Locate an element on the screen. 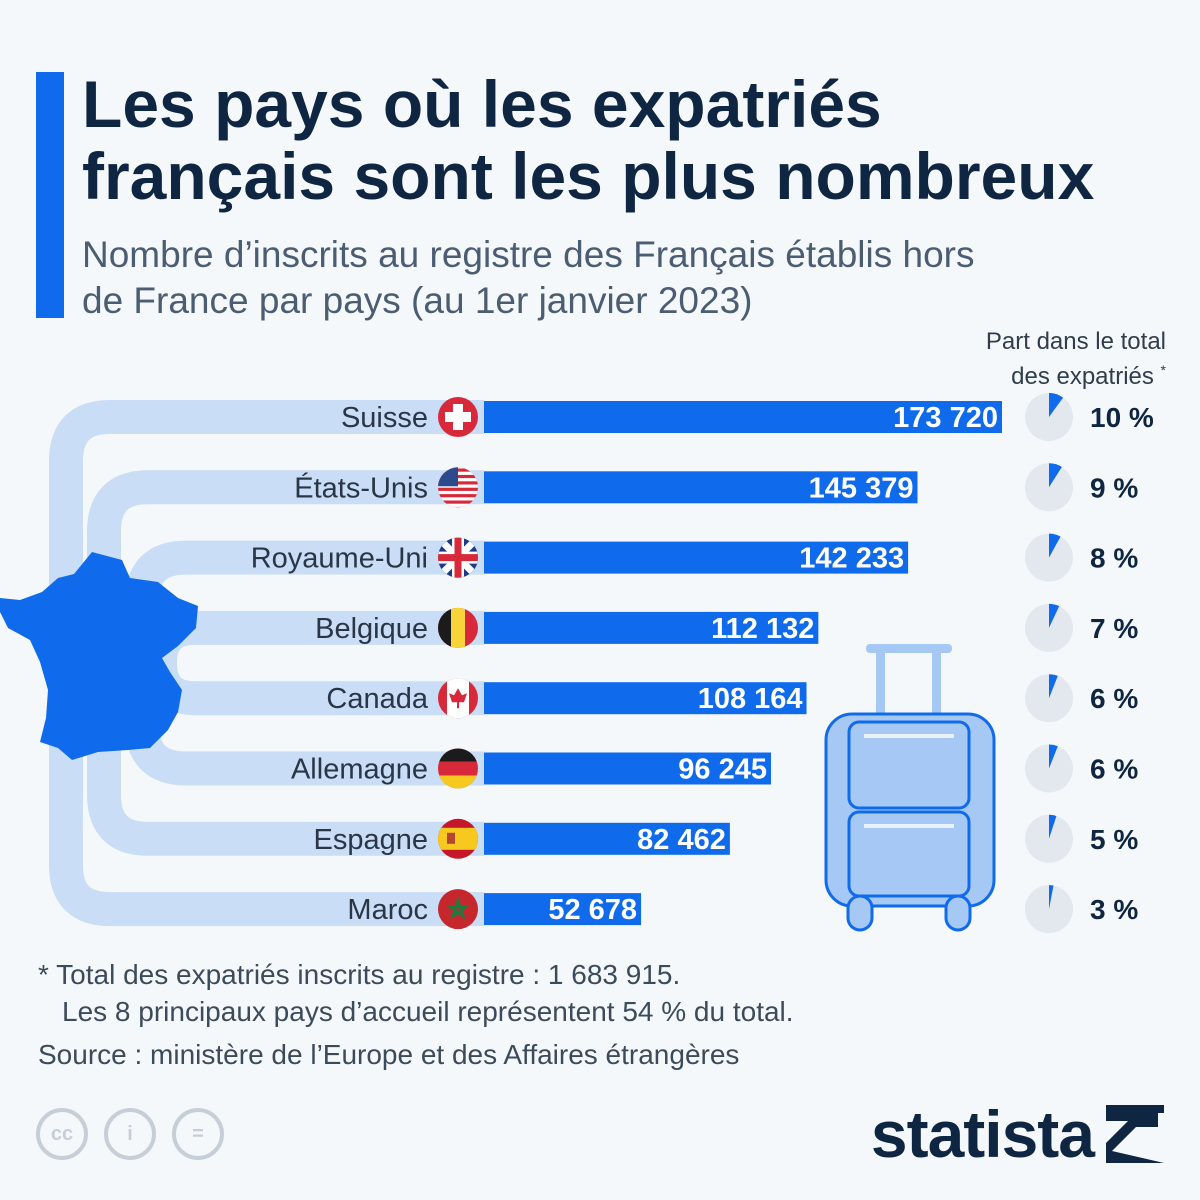  license-icons: cc i = is located at coordinates (130, 1134).